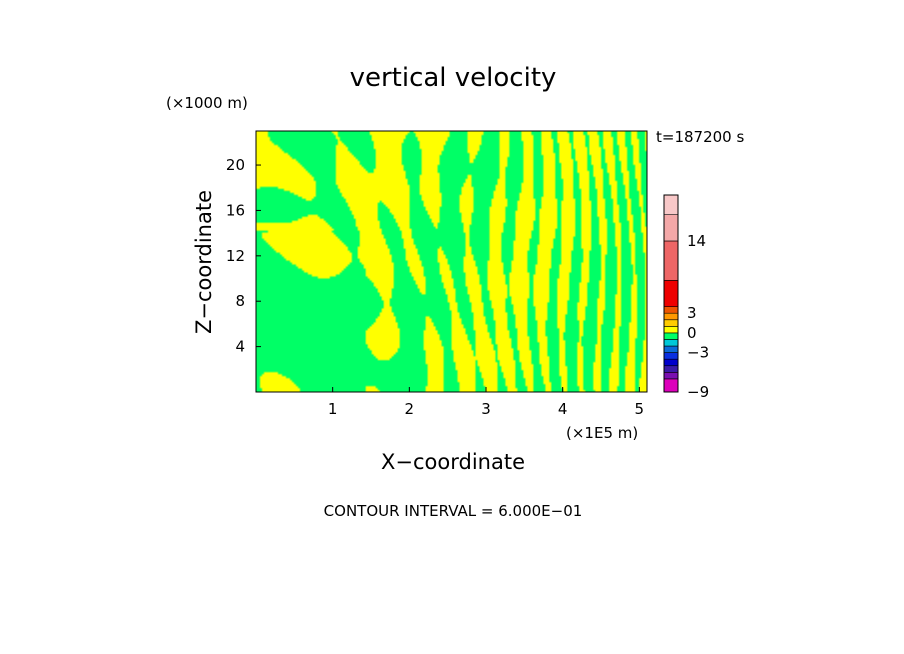 This screenshot has height=654, width=904. What do you see at coordinates (692, 313) in the screenshot?
I see `colorbar-tick-label: 3` at bounding box center [692, 313].